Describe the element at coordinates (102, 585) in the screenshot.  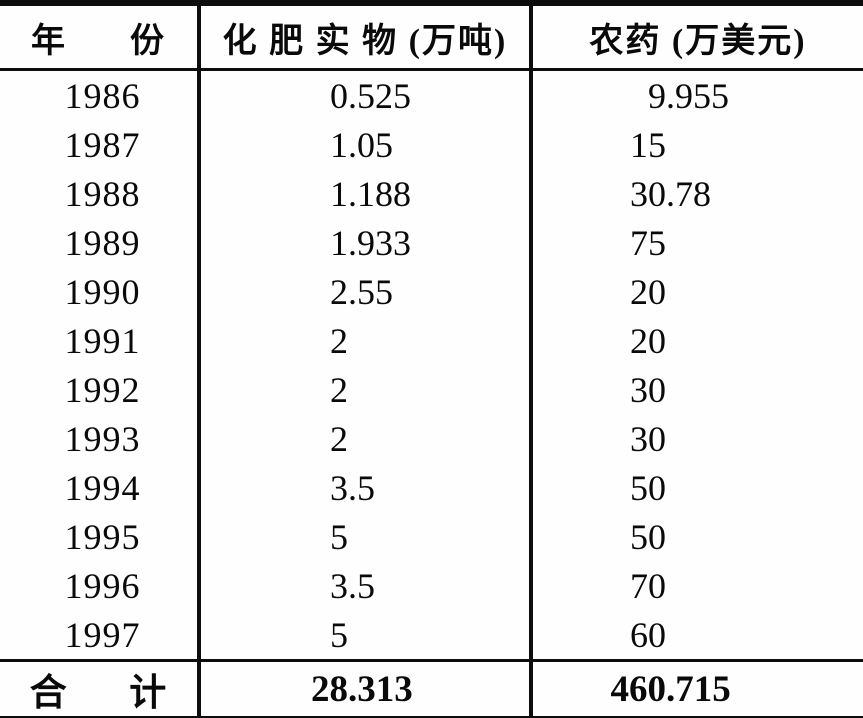
I see `year-cell: 1996` at that location.